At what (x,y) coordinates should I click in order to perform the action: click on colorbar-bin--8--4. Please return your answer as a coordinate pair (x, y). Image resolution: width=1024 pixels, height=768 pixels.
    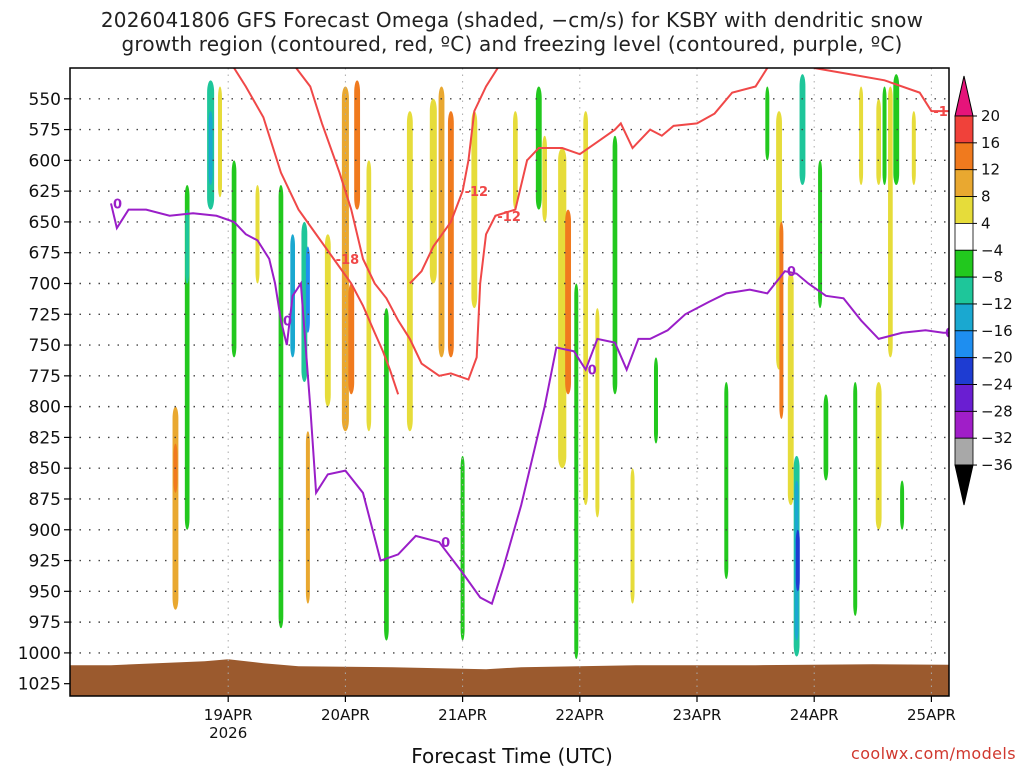
    Looking at the image, I should click on (964, 263).